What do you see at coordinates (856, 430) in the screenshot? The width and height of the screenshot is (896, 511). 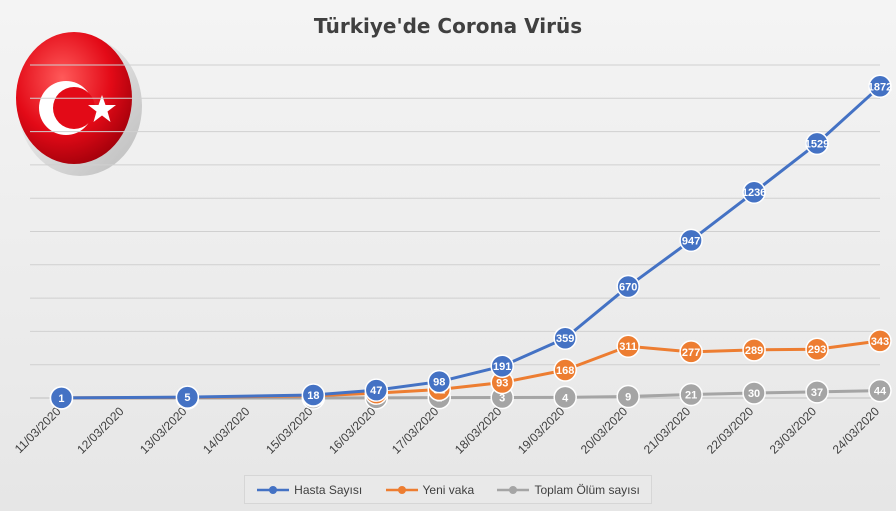 I see `x-tick-label: 24/03/2020` at bounding box center [856, 430].